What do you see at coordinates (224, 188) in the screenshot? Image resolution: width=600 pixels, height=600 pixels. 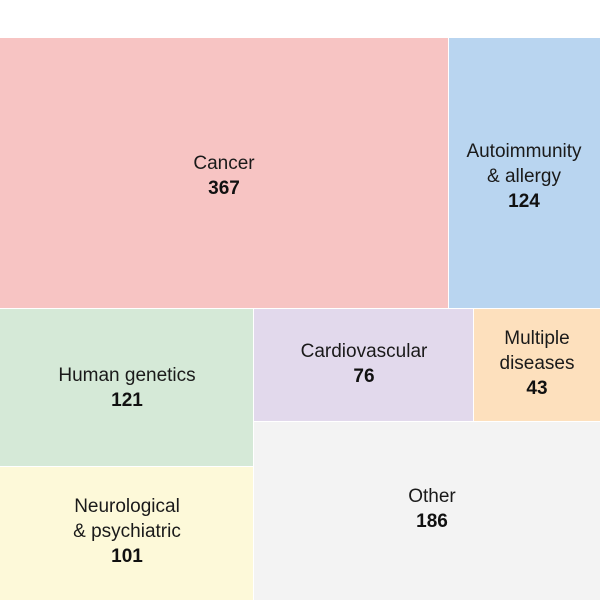 I see `tile-value-cancer: 367` at bounding box center [224, 188].